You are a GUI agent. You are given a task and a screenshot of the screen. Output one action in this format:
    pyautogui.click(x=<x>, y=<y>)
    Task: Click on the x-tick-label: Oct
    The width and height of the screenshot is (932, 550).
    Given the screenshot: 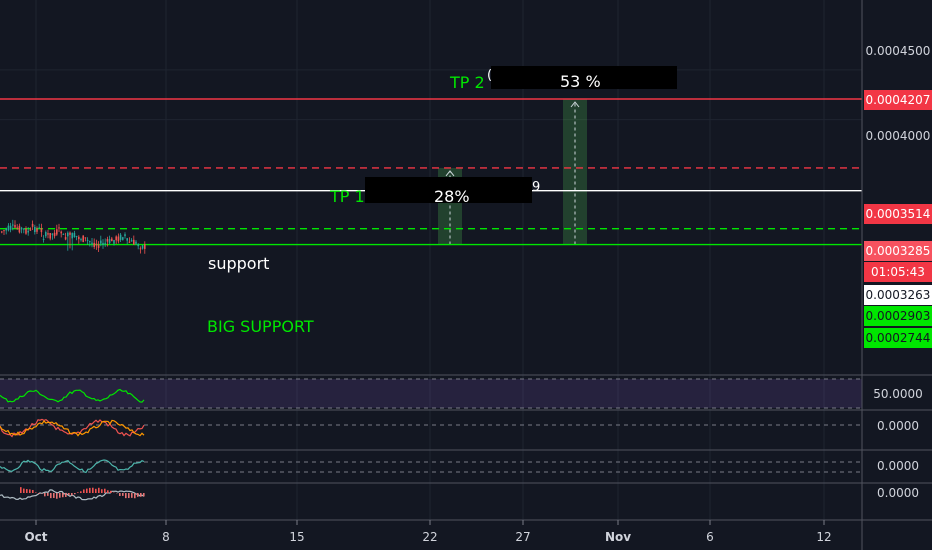 What is the action you would take?
    pyautogui.click(x=36, y=537)
    